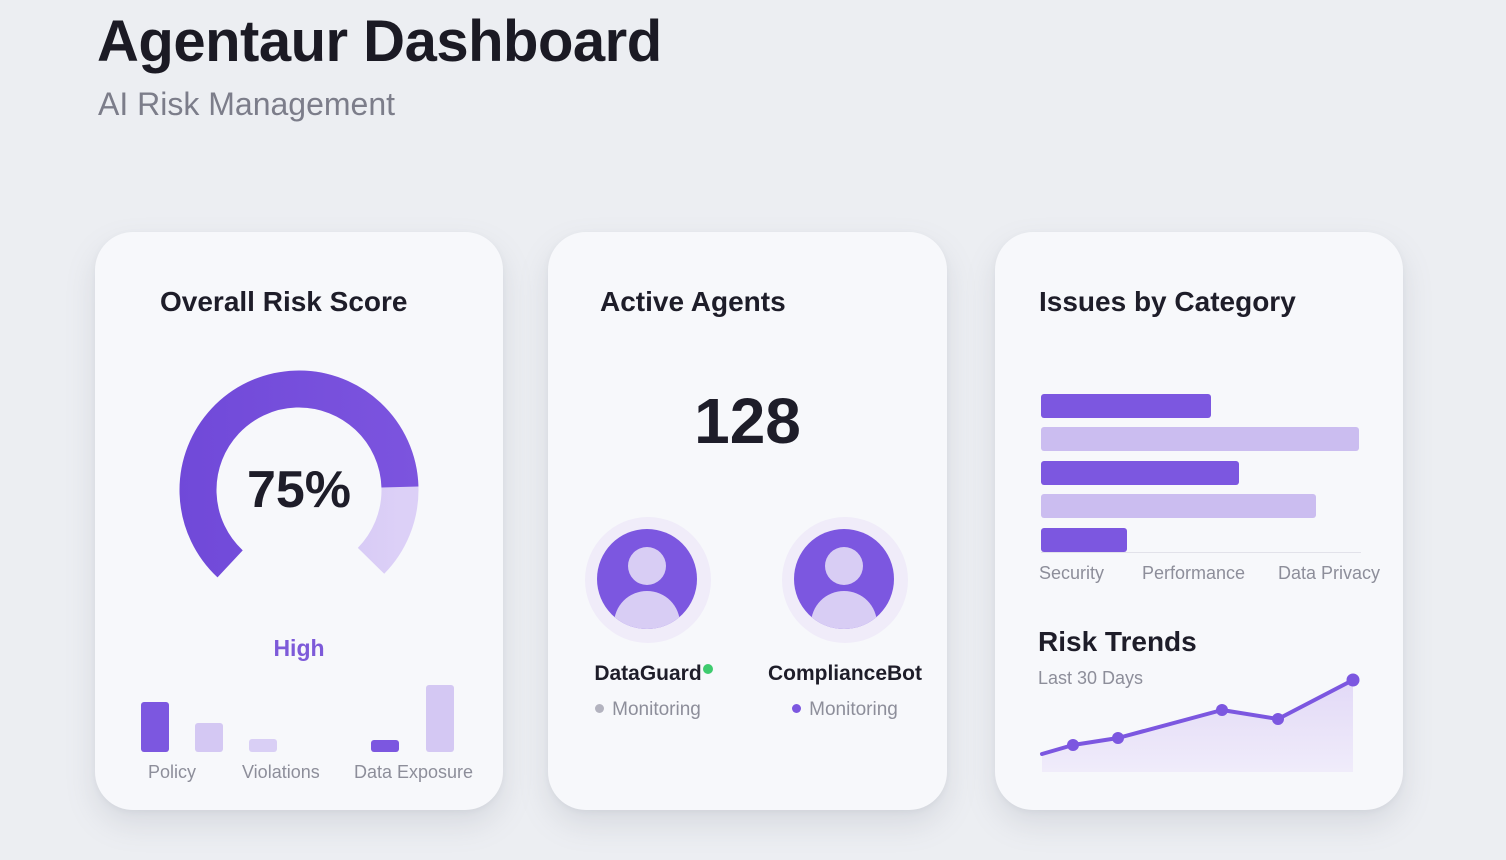 The height and width of the screenshot is (860, 1506). I want to click on issue-label-security: Security, so click(1072, 573).